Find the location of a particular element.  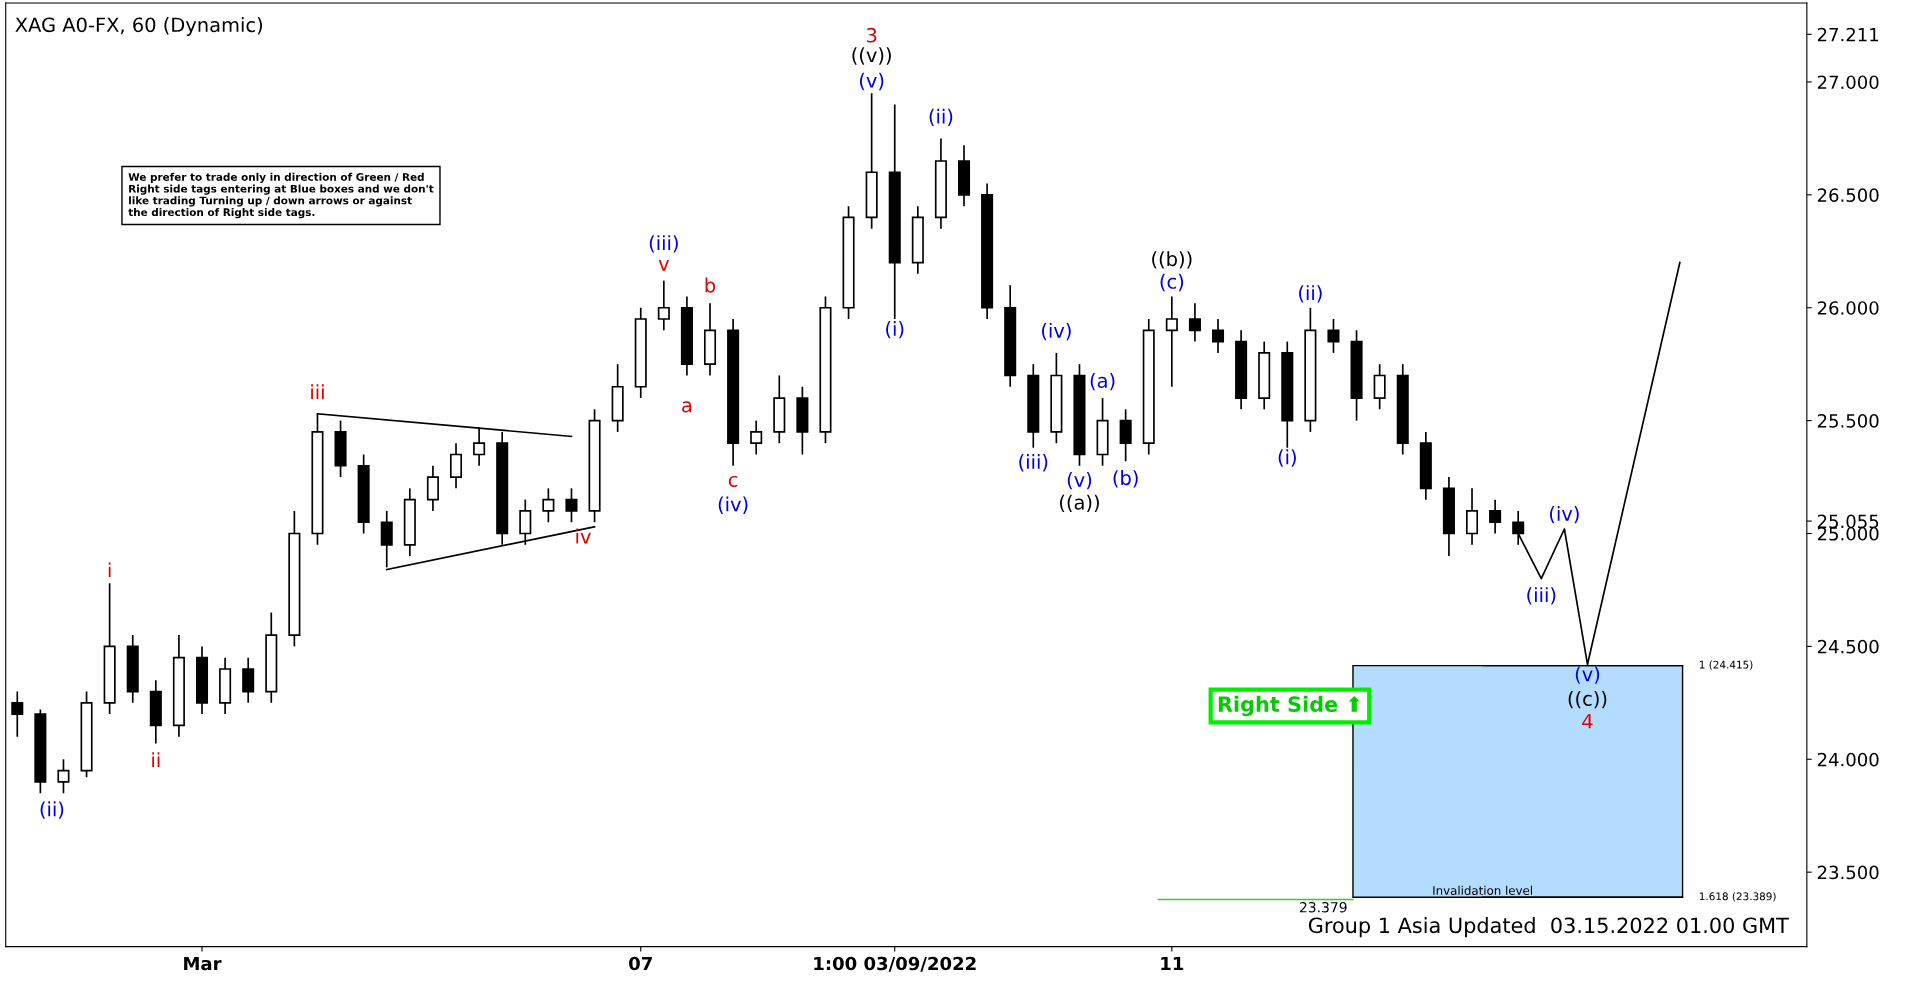

annotation: (a) is located at coordinates (1102, 381).